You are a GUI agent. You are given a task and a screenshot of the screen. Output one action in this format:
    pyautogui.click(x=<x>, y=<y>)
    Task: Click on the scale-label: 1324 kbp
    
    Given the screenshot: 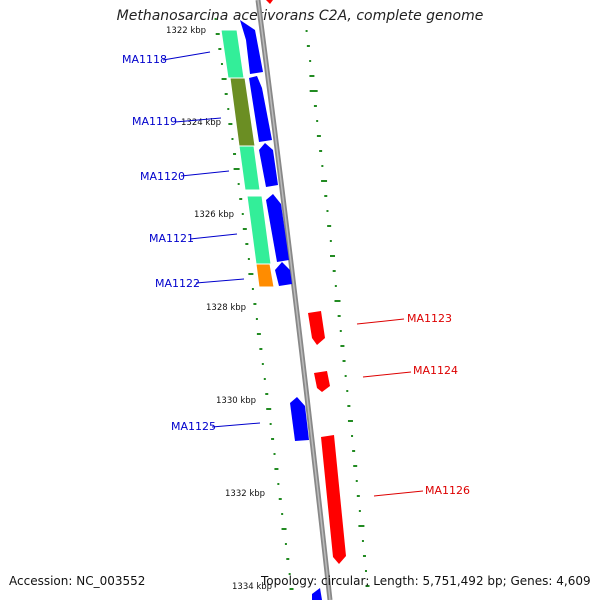 What is the action you would take?
    pyautogui.click(x=201, y=123)
    